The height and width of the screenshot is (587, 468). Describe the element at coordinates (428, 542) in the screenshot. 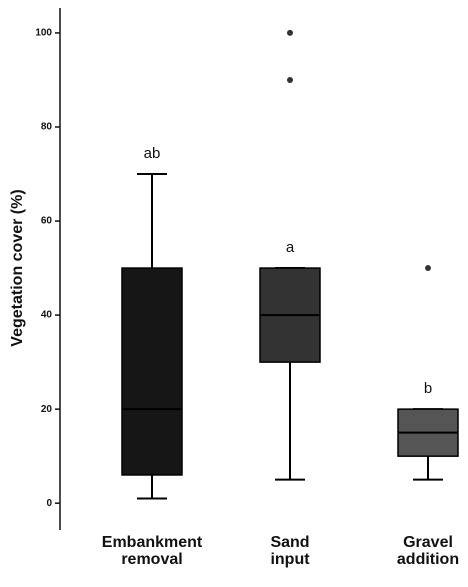

I see `x-tick-label-line: Gravel` at that location.